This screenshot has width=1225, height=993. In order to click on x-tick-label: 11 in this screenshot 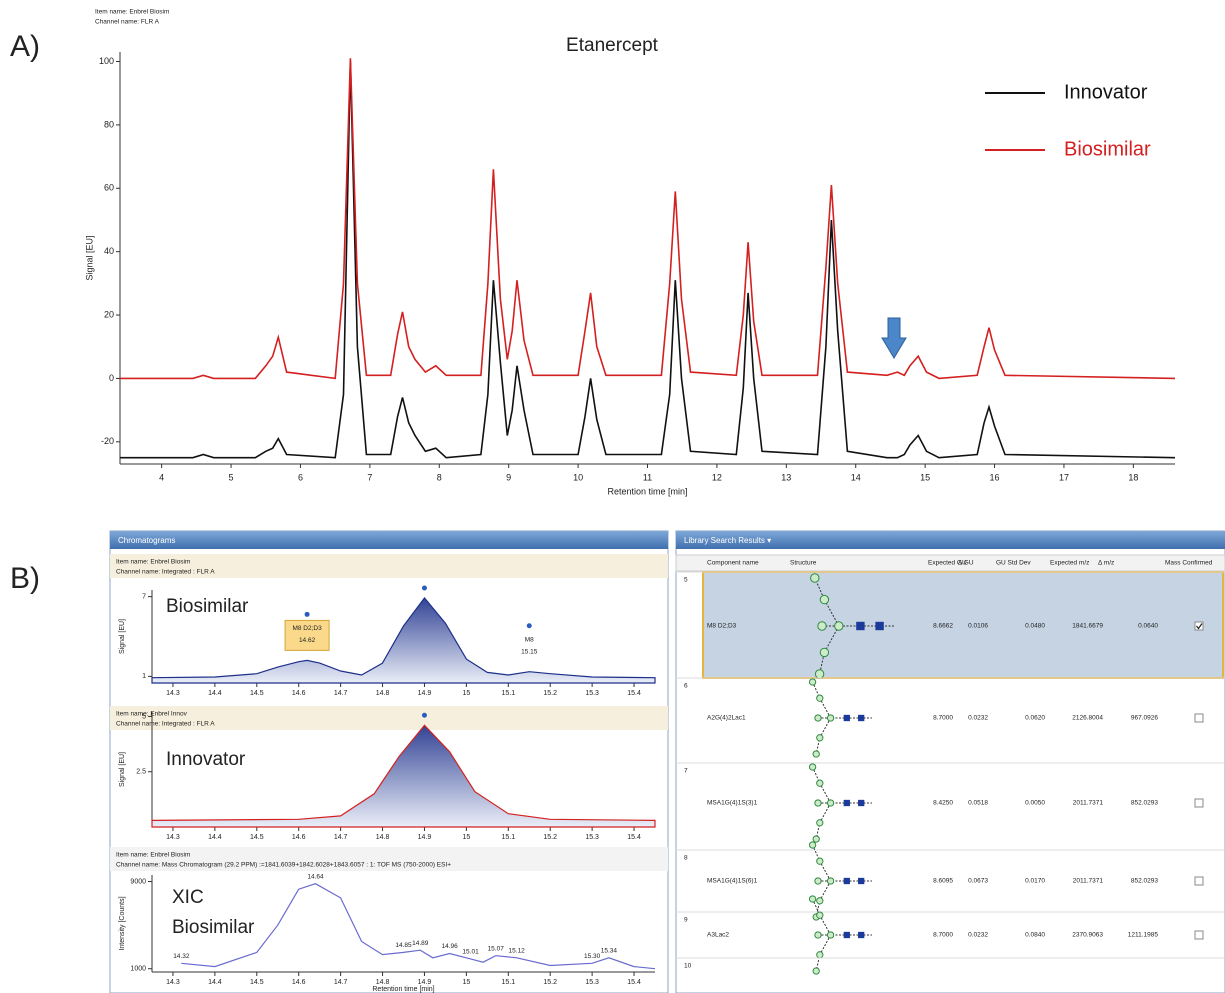, I will do `click(647, 477)`.